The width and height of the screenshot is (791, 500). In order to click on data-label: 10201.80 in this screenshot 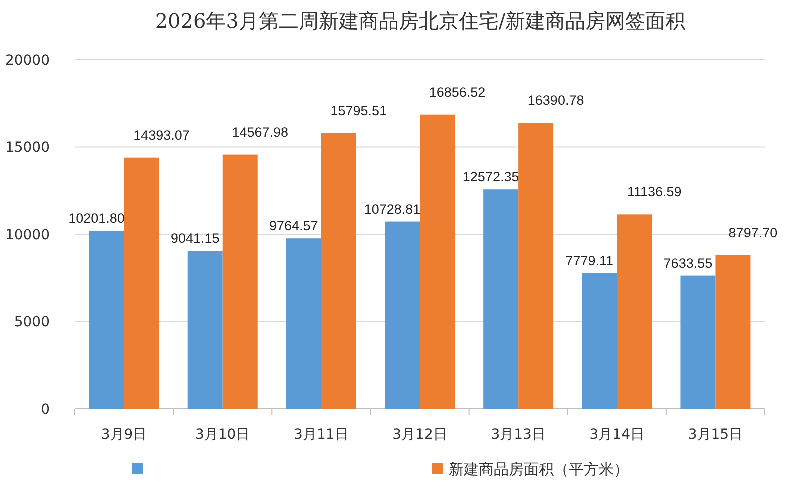, I will do `click(96, 218)`.